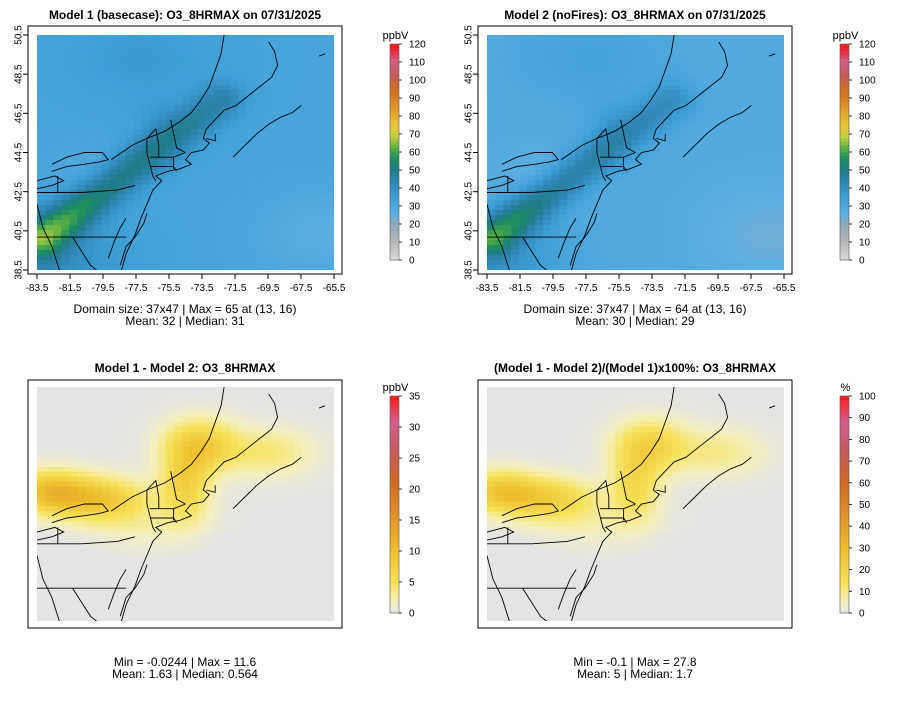 This screenshot has width=900, height=711. Describe the element at coordinates (487, 288) in the screenshot. I see `x-tick-label: -83.5` at that location.